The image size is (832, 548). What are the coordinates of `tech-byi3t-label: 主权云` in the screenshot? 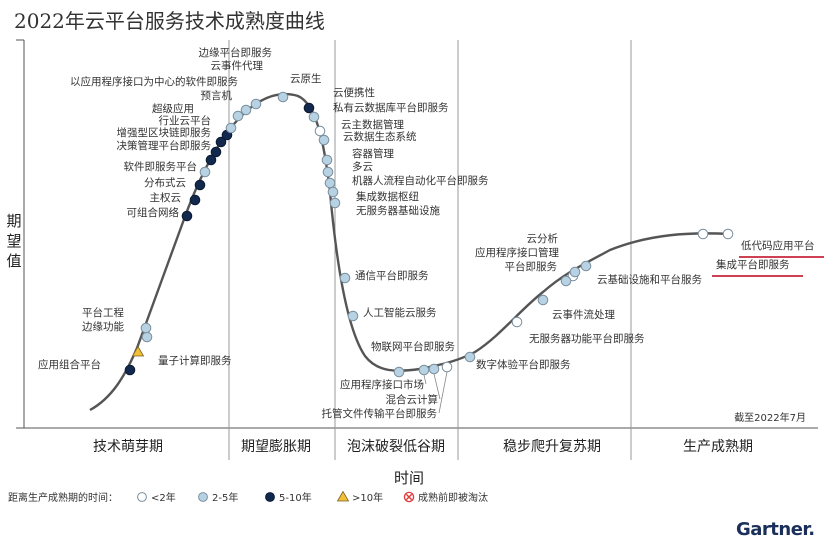 It's located at (166, 197).